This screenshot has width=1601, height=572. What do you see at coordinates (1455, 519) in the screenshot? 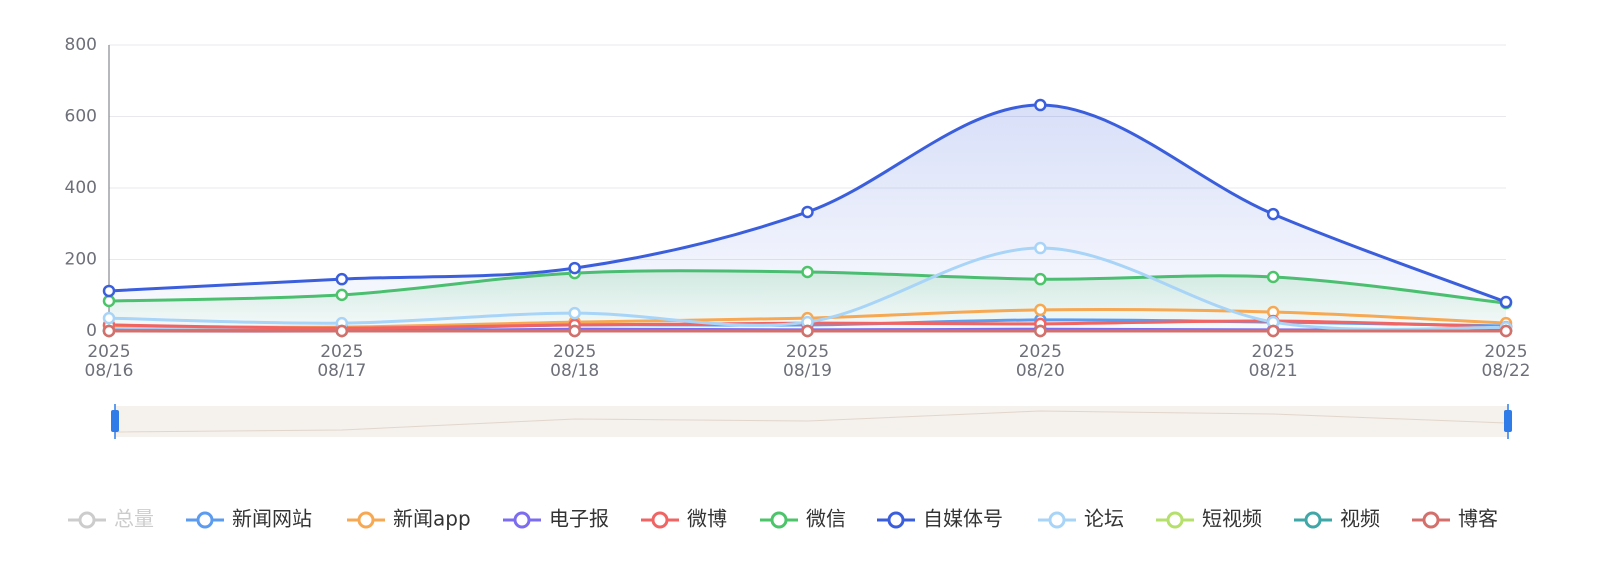
I see `legend-item: 博客` at bounding box center [1455, 519].